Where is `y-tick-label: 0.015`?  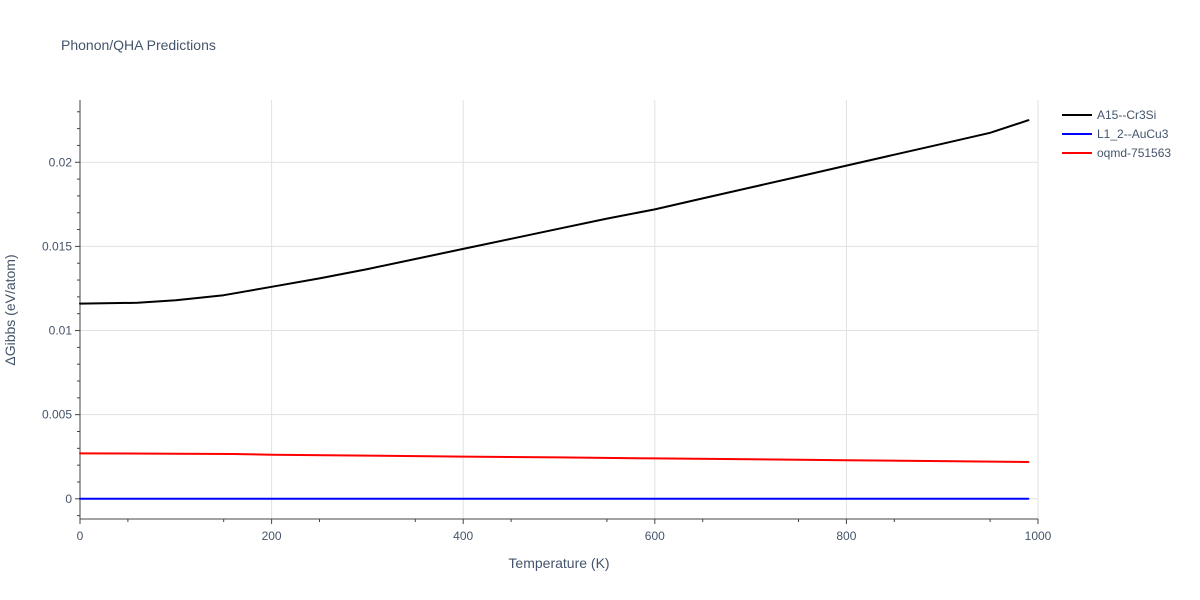
y-tick-label: 0.015 is located at coordinates (57, 246).